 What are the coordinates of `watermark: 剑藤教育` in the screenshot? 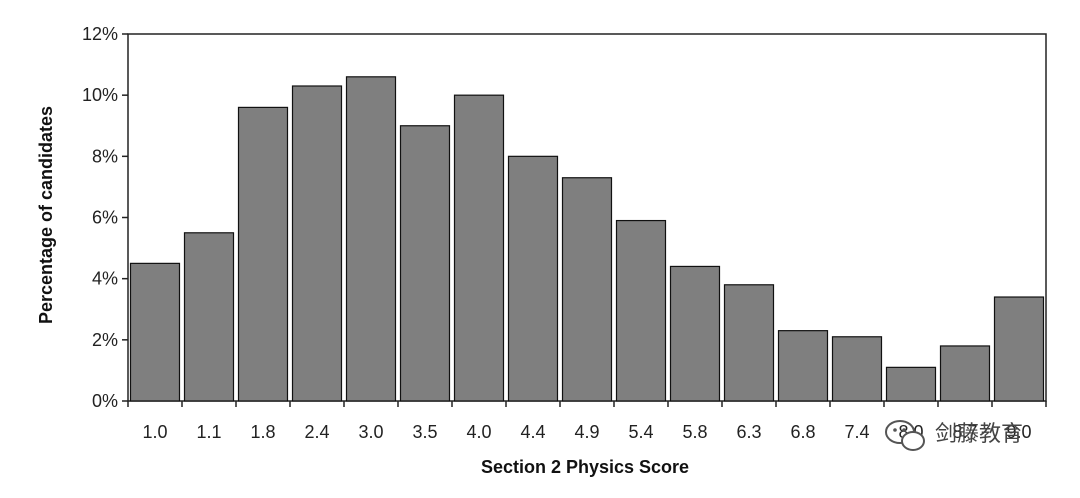 It's located at (954, 435).